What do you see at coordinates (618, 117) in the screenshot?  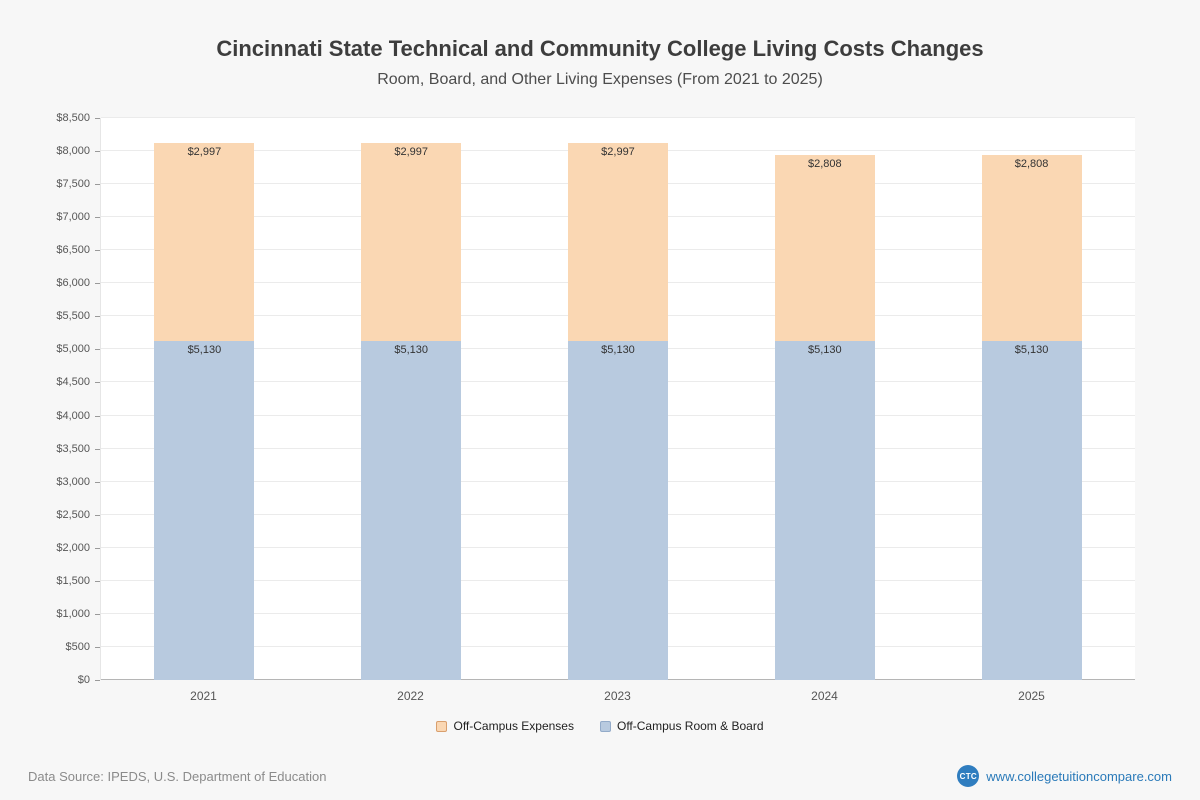 I see `gridline` at bounding box center [618, 117].